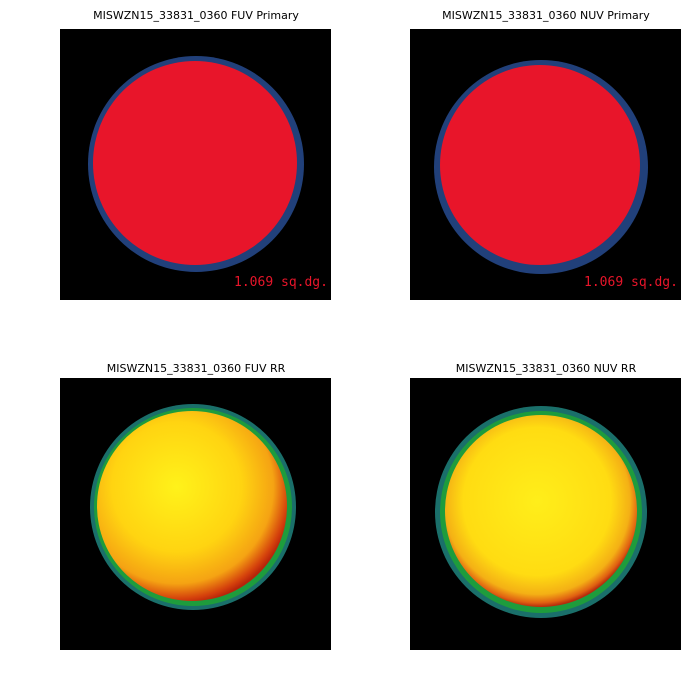 The width and height of the screenshot is (700, 700). What do you see at coordinates (546, 15) in the screenshot?
I see `panel-title: MISWZN15_33831_0360 NUV Primary` at bounding box center [546, 15].